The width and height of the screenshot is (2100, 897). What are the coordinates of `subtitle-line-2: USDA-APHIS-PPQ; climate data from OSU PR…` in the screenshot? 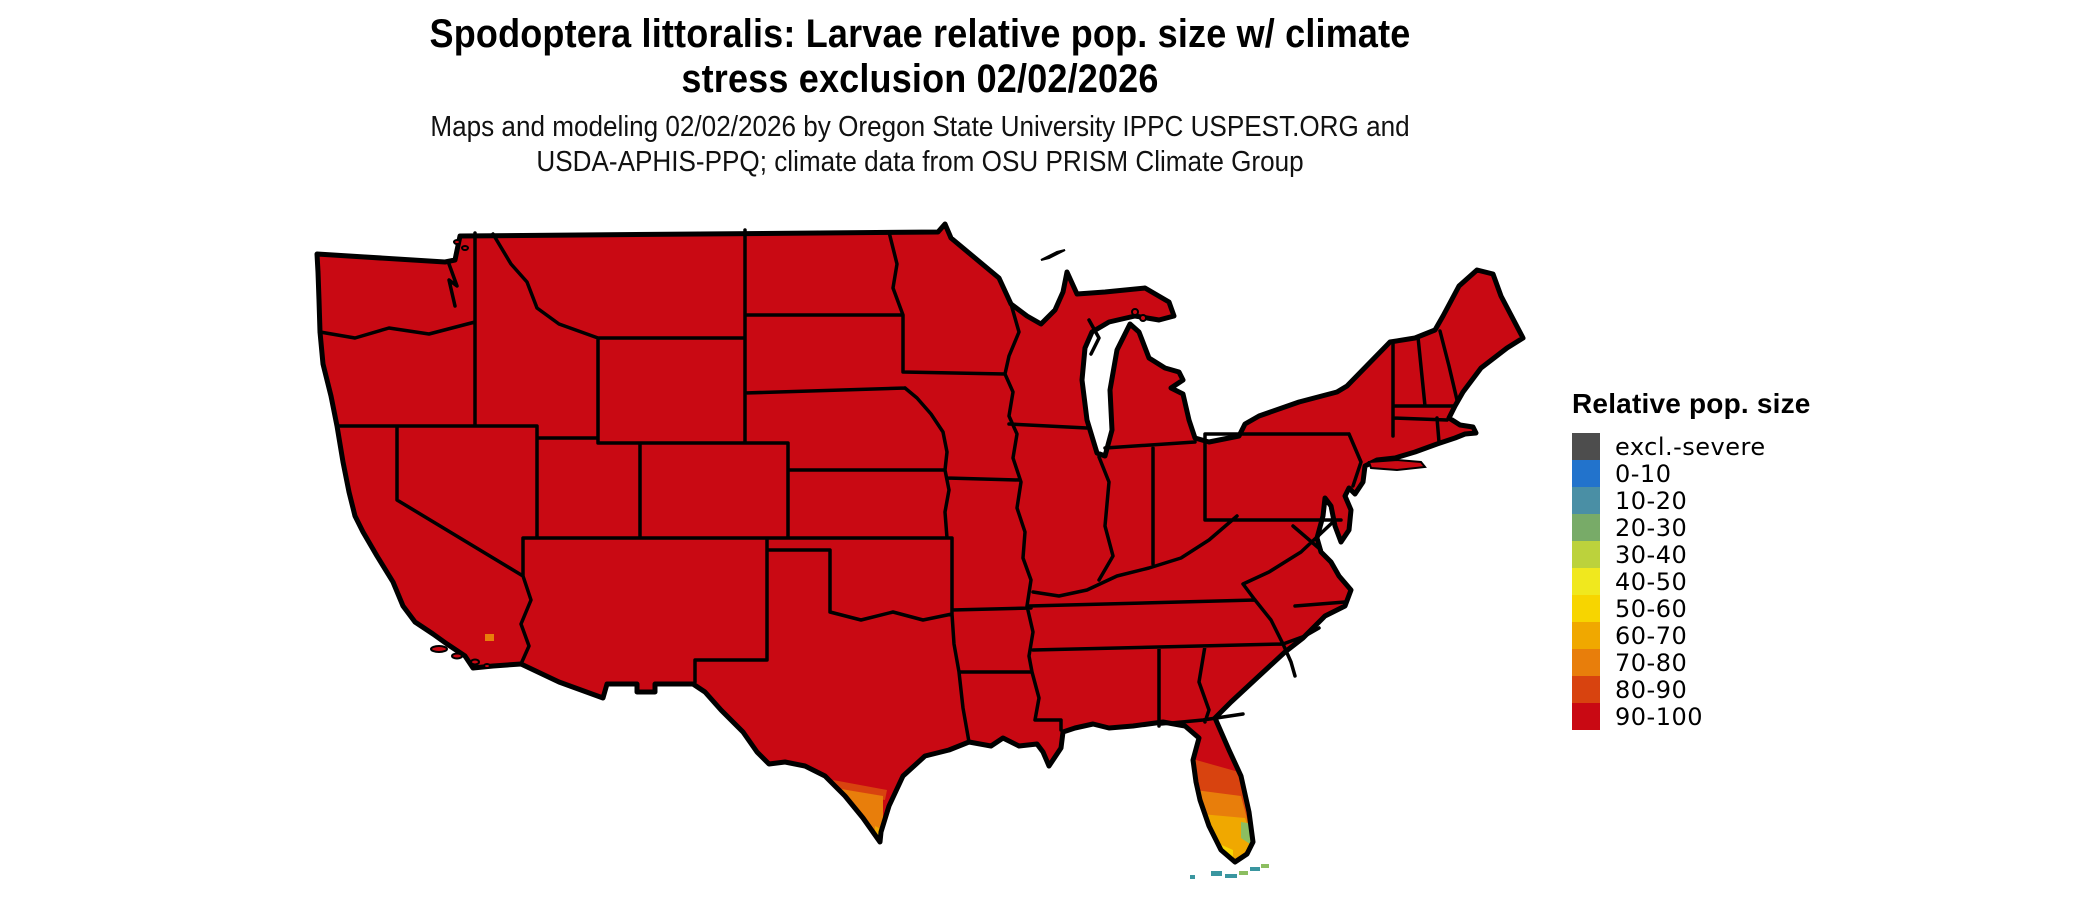 It's located at (920, 161).